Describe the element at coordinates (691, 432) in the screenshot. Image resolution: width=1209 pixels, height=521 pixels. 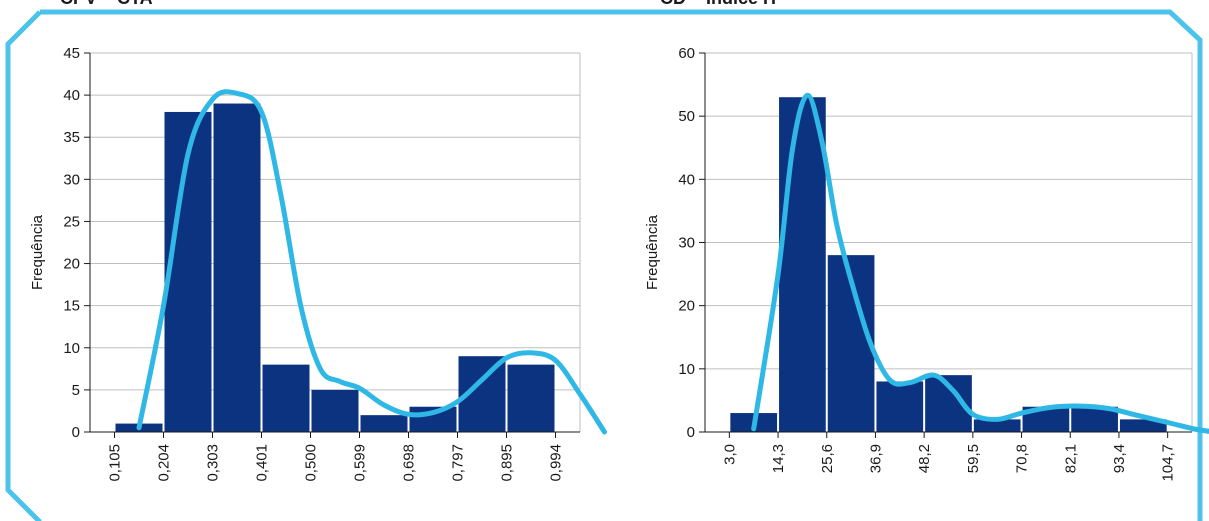
I see `right-y-tick-label: 0` at that location.